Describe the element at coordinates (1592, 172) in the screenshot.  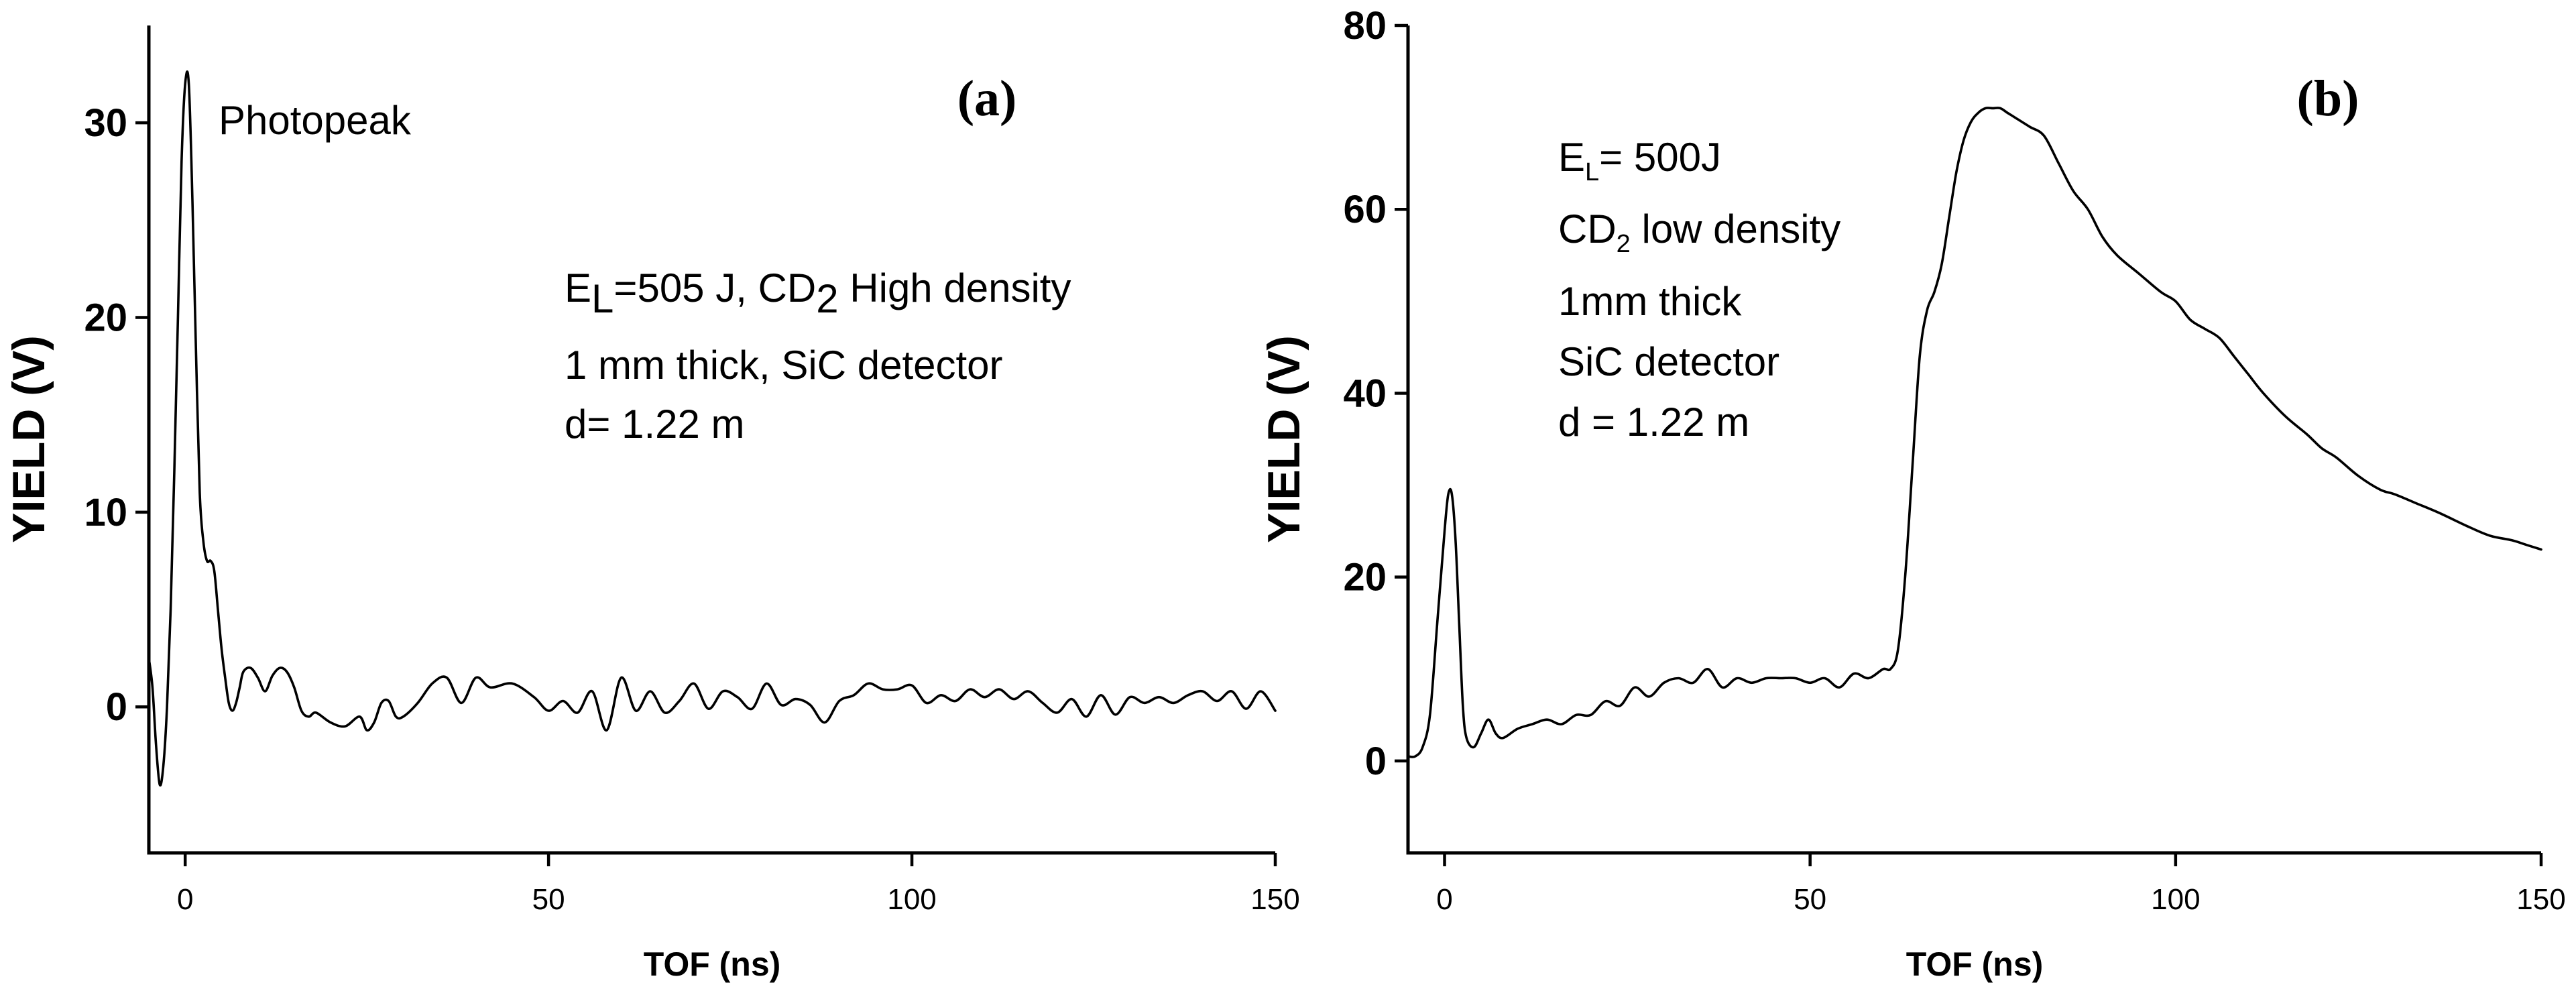
I see `panel-b-energy-sub: L` at that location.